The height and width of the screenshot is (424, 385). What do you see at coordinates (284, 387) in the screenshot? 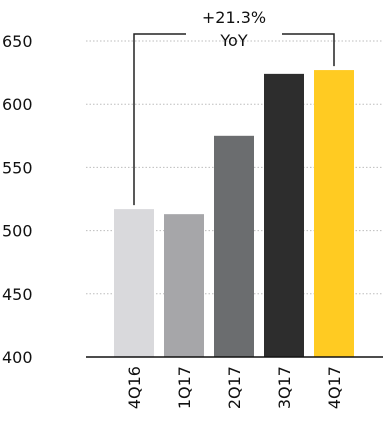
I see `x-tick-label: 3Q17` at bounding box center [284, 387].